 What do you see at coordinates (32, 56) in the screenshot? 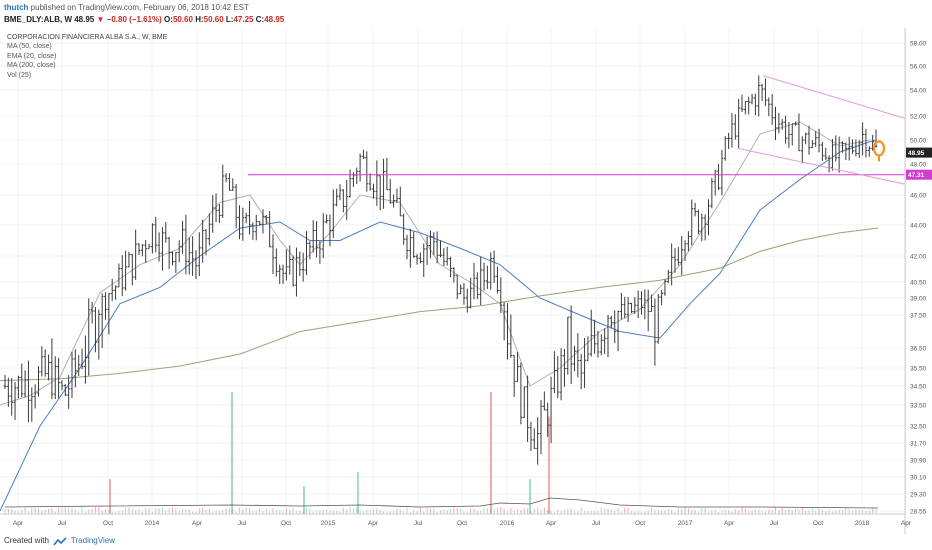
I see `legend-item: EMA (20, close)` at bounding box center [32, 56].